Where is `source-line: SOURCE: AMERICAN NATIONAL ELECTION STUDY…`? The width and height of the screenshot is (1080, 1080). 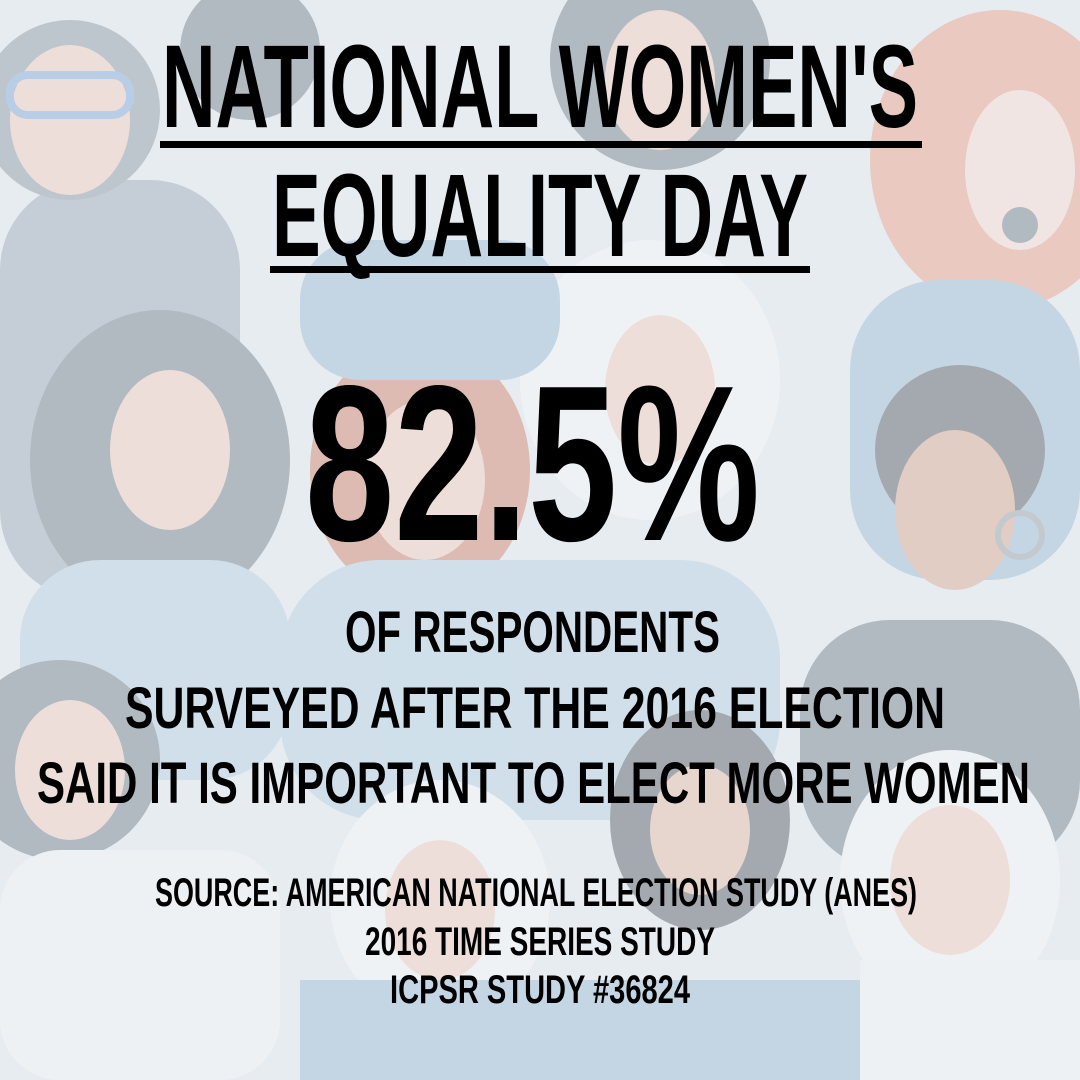 source-line: SOURCE: AMERICAN NATIONAL ELECTION STUDY… is located at coordinates (536, 893).